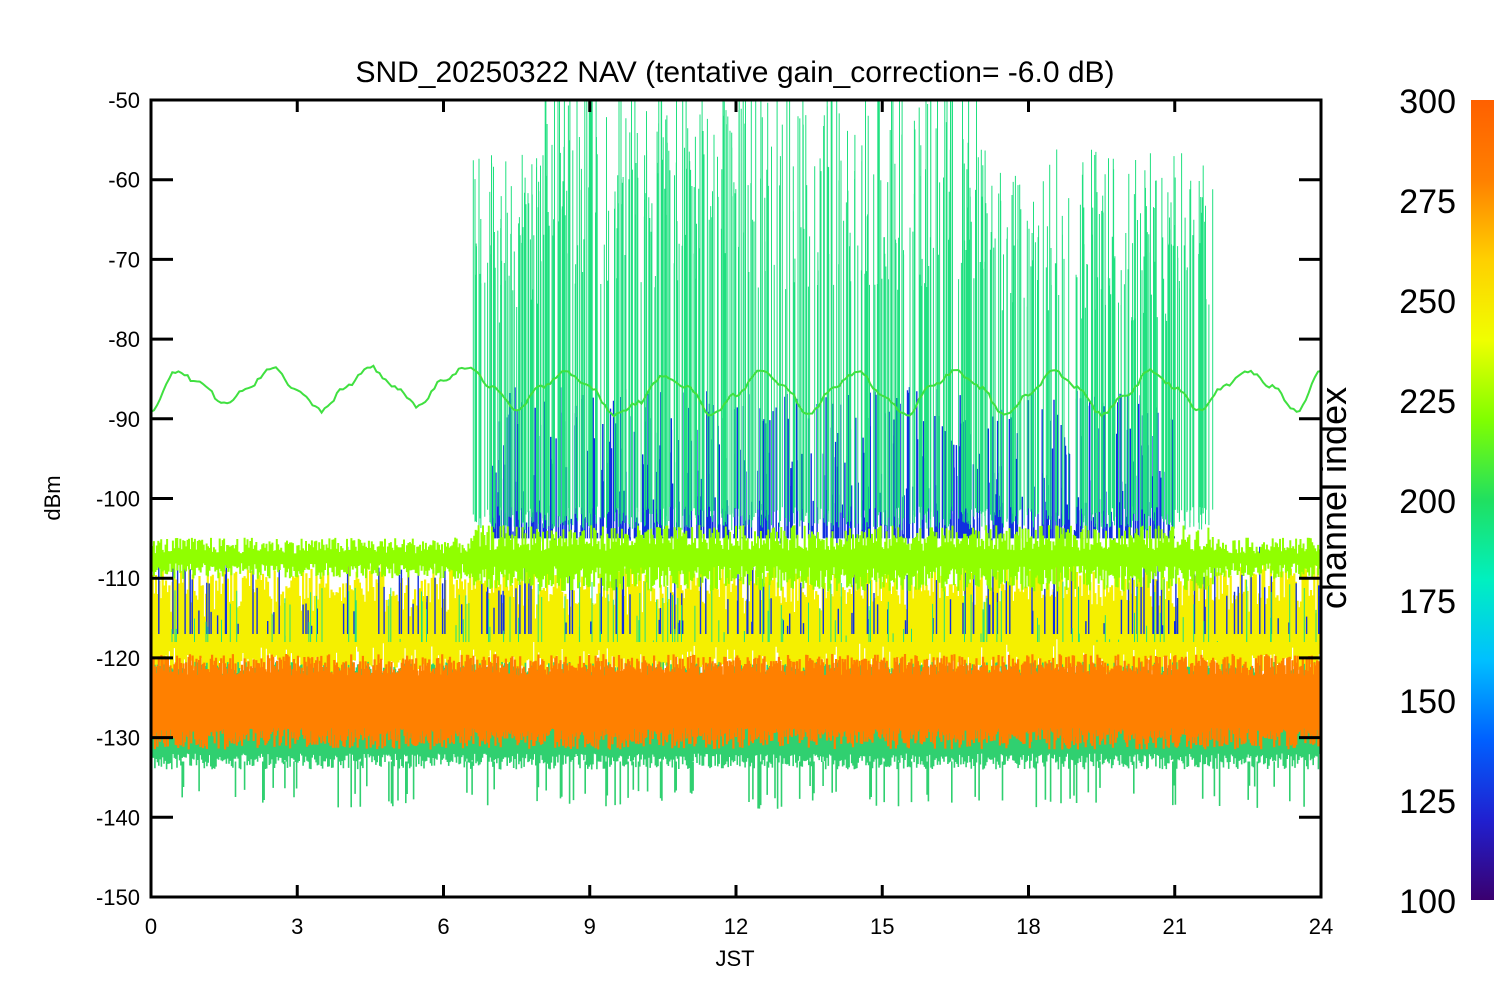 The image size is (1500, 1000). Describe the element at coordinates (118, 897) in the screenshot. I see `y-tick-label: -150` at that location.